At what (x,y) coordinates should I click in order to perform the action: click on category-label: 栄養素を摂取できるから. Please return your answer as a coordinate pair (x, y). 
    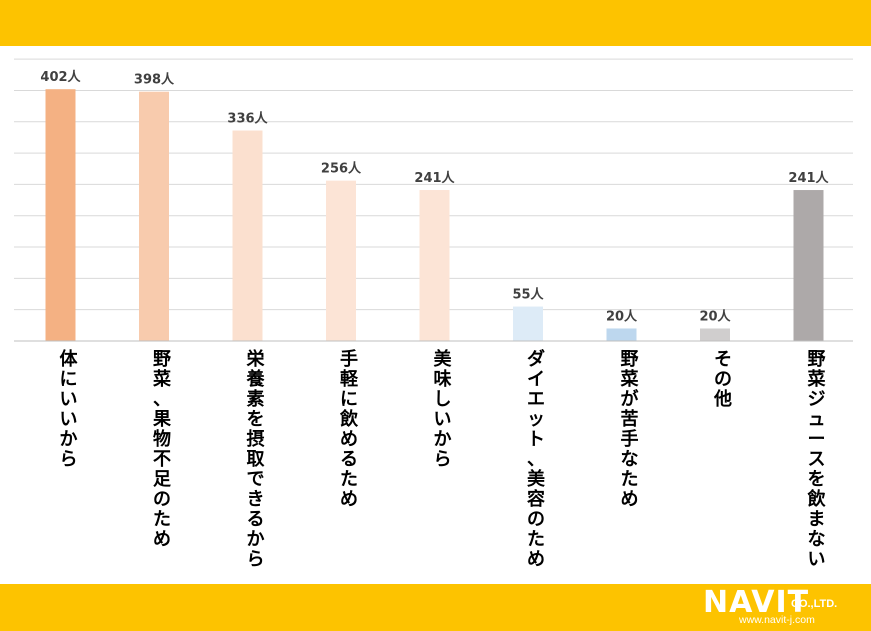
    Looking at the image, I should click on (256, 459).